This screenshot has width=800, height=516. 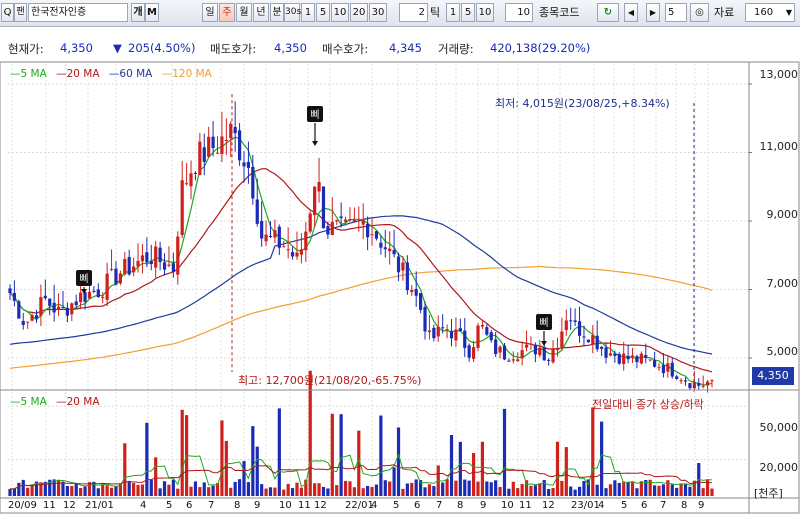 What do you see at coordinates (308, 12) in the screenshot?
I see `minute-1-button: 1` at bounding box center [308, 12].